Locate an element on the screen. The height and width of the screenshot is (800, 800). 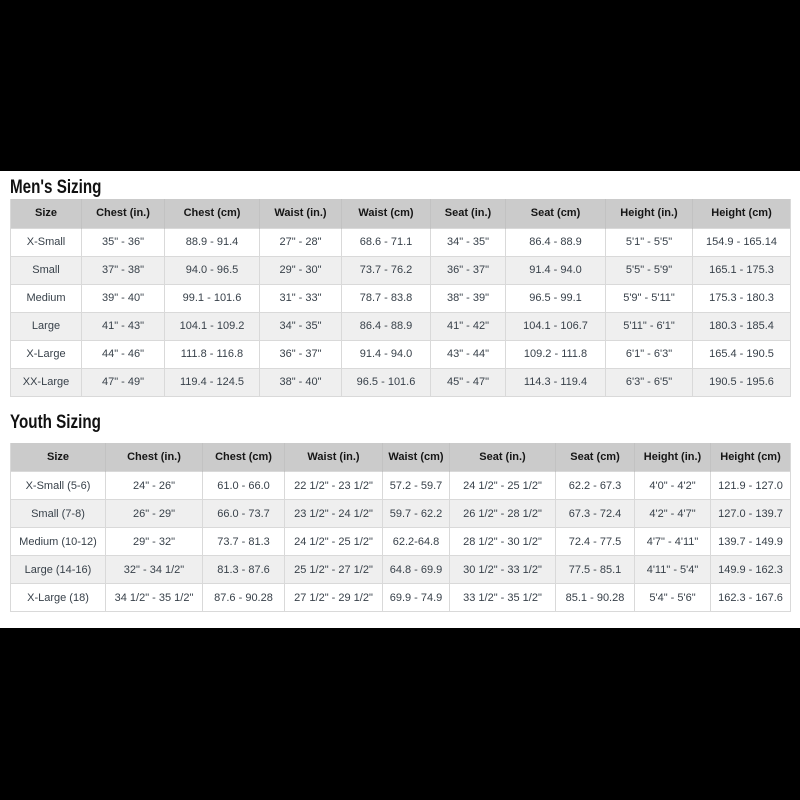
size-label-cell: X-Large is located at coordinates (46, 353).